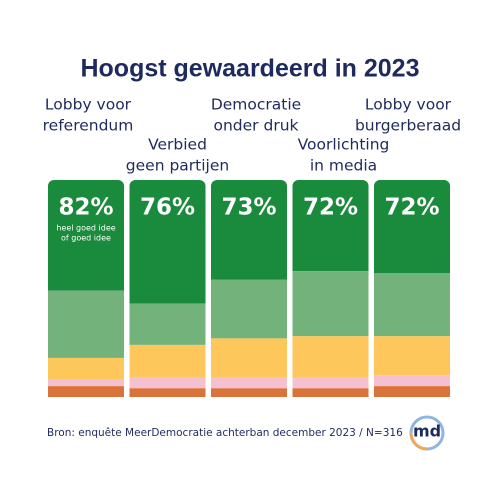 This screenshot has height=500, width=500. What do you see at coordinates (344, 145) in the screenshot?
I see `category-label: Voorlichting` at bounding box center [344, 145].